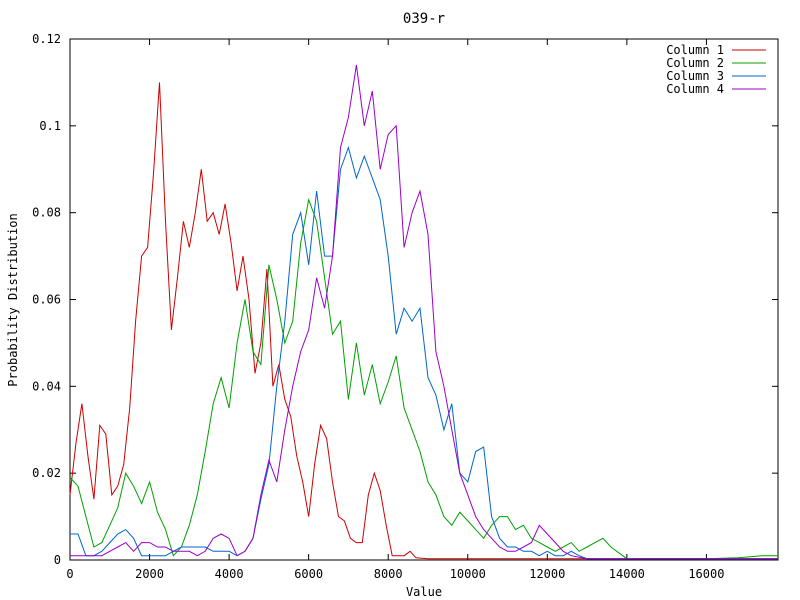 Image resolution: width=800 pixels, height=600 pixels. What do you see at coordinates (695, 63) in the screenshot?
I see `legend-label-2: Column 2` at bounding box center [695, 63].